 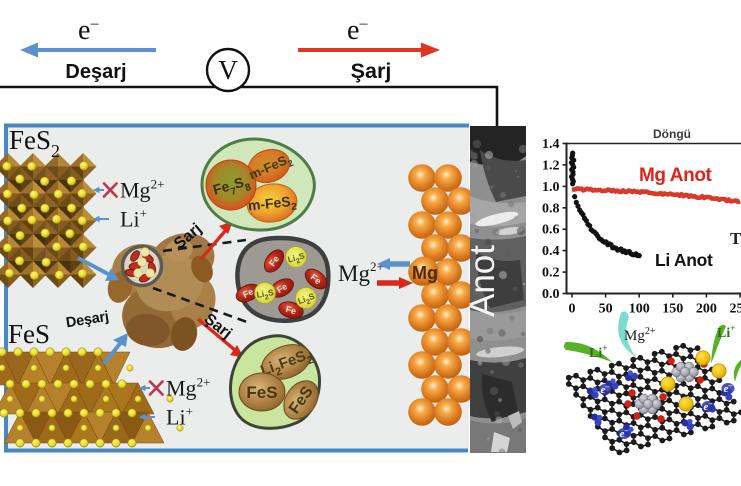 I want to click on svg-text: 0, so click(x=572, y=309).